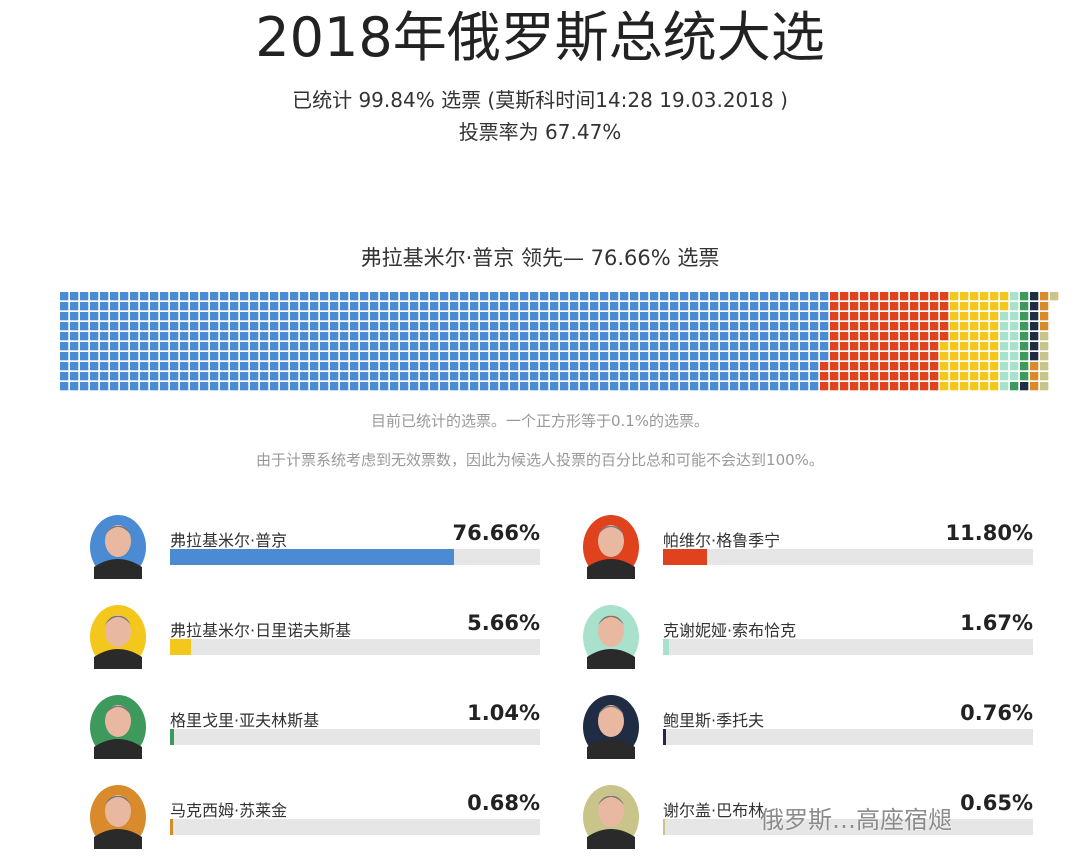 This screenshot has width=1080, height=866. I want to click on vote-bar-track, so click(355, 647).